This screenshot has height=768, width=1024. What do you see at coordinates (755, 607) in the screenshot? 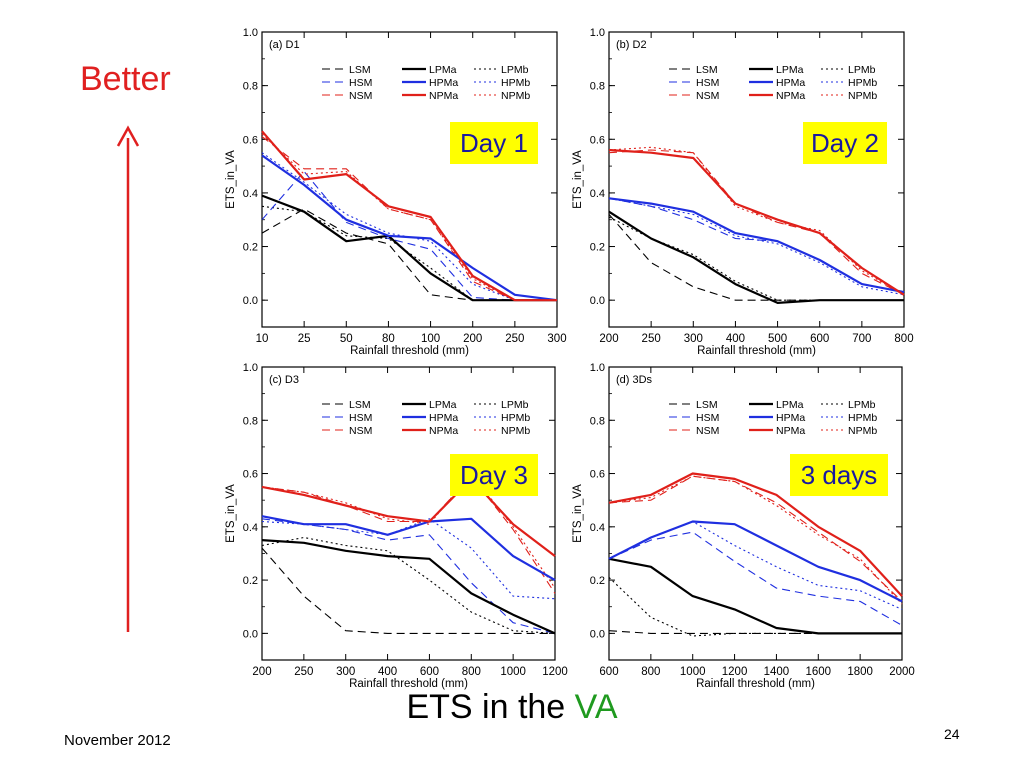
I see `series-line-LPMb` at bounding box center [755, 607].